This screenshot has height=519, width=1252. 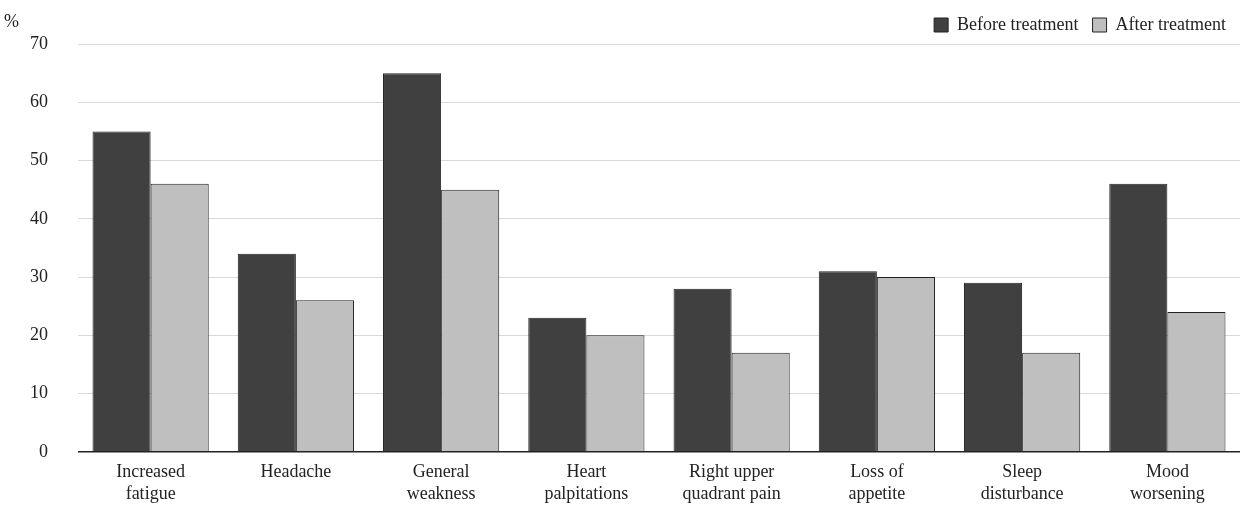 What do you see at coordinates (1018, 23) in the screenshot?
I see `legend-label: Before treatment` at bounding box center [1018, 23].